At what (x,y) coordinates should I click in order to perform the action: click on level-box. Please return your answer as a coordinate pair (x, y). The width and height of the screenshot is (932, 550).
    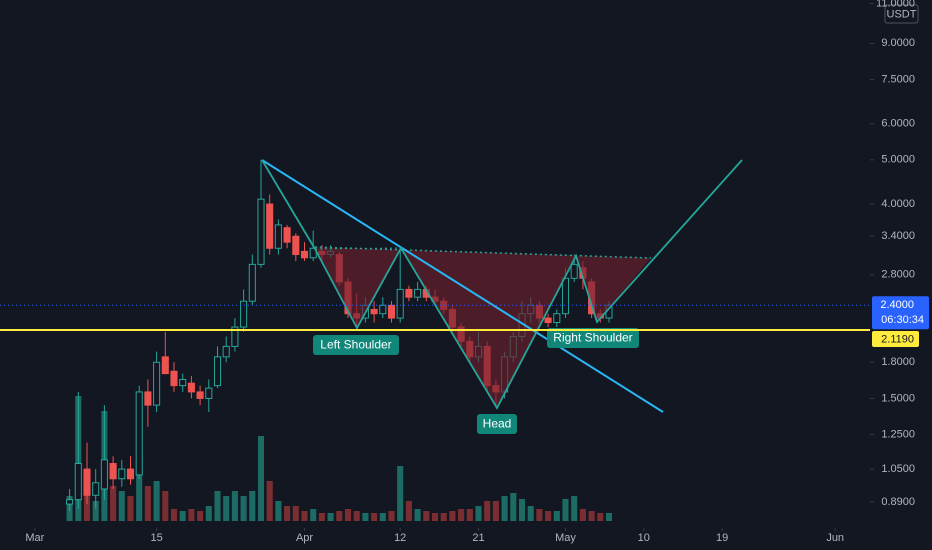
    Looking at the image, I should click on (895, 338).